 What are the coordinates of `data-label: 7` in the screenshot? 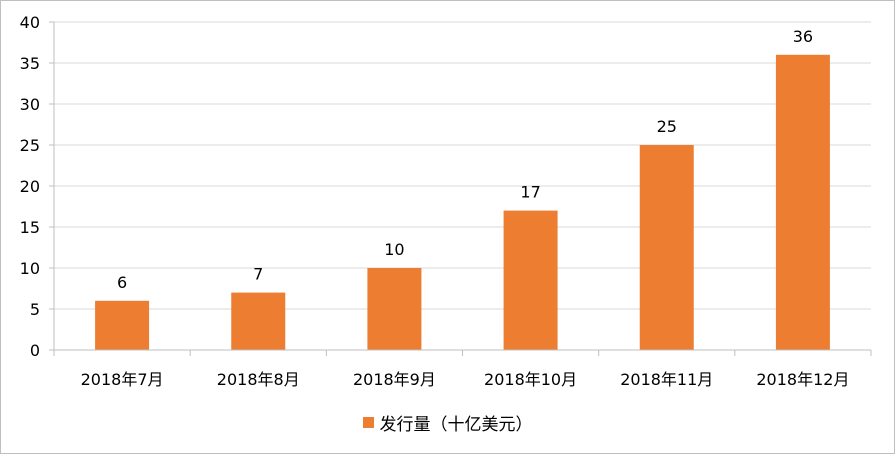 It's located at (258, 274).